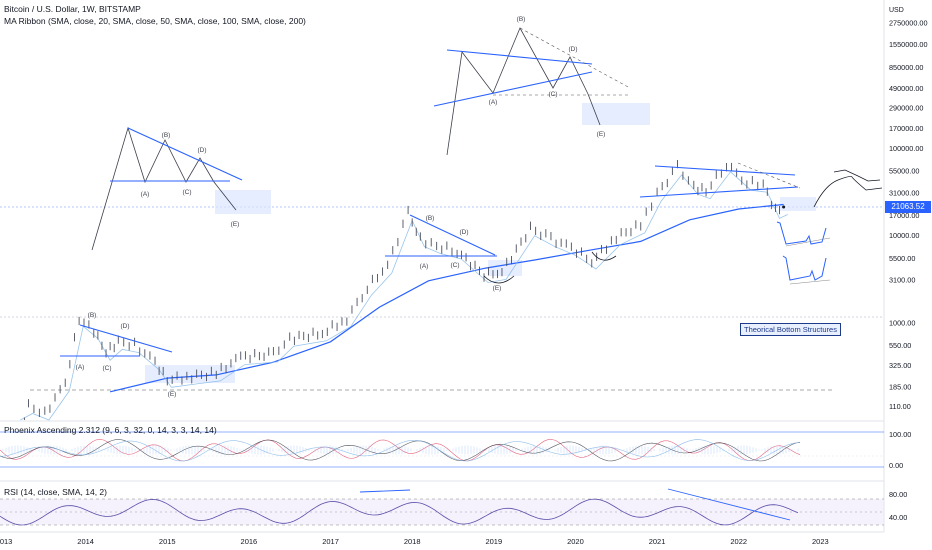  What do you see at coordinates (657, 541) in the screenshot?
I see `time-axis-tick: 2021` at bounding box center [657, 541].